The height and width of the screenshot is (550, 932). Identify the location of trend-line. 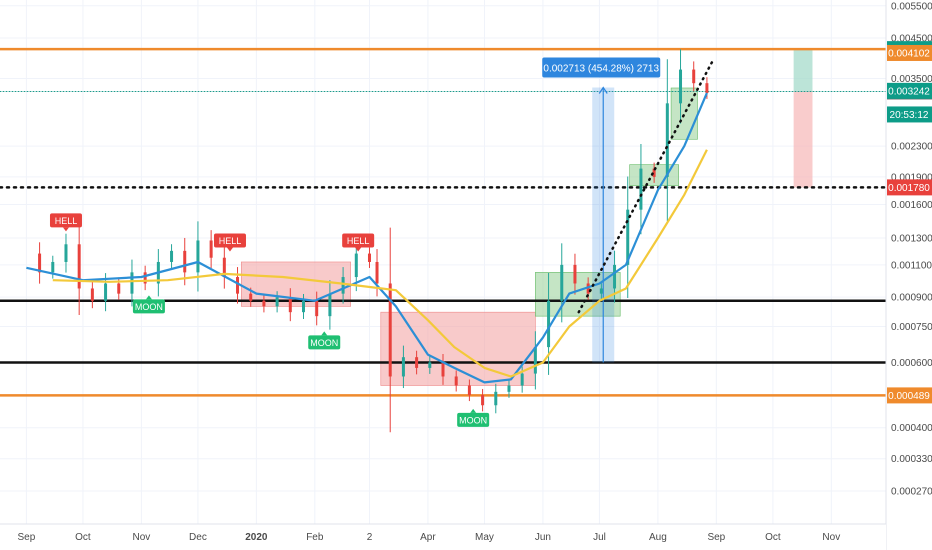
(645, 186).